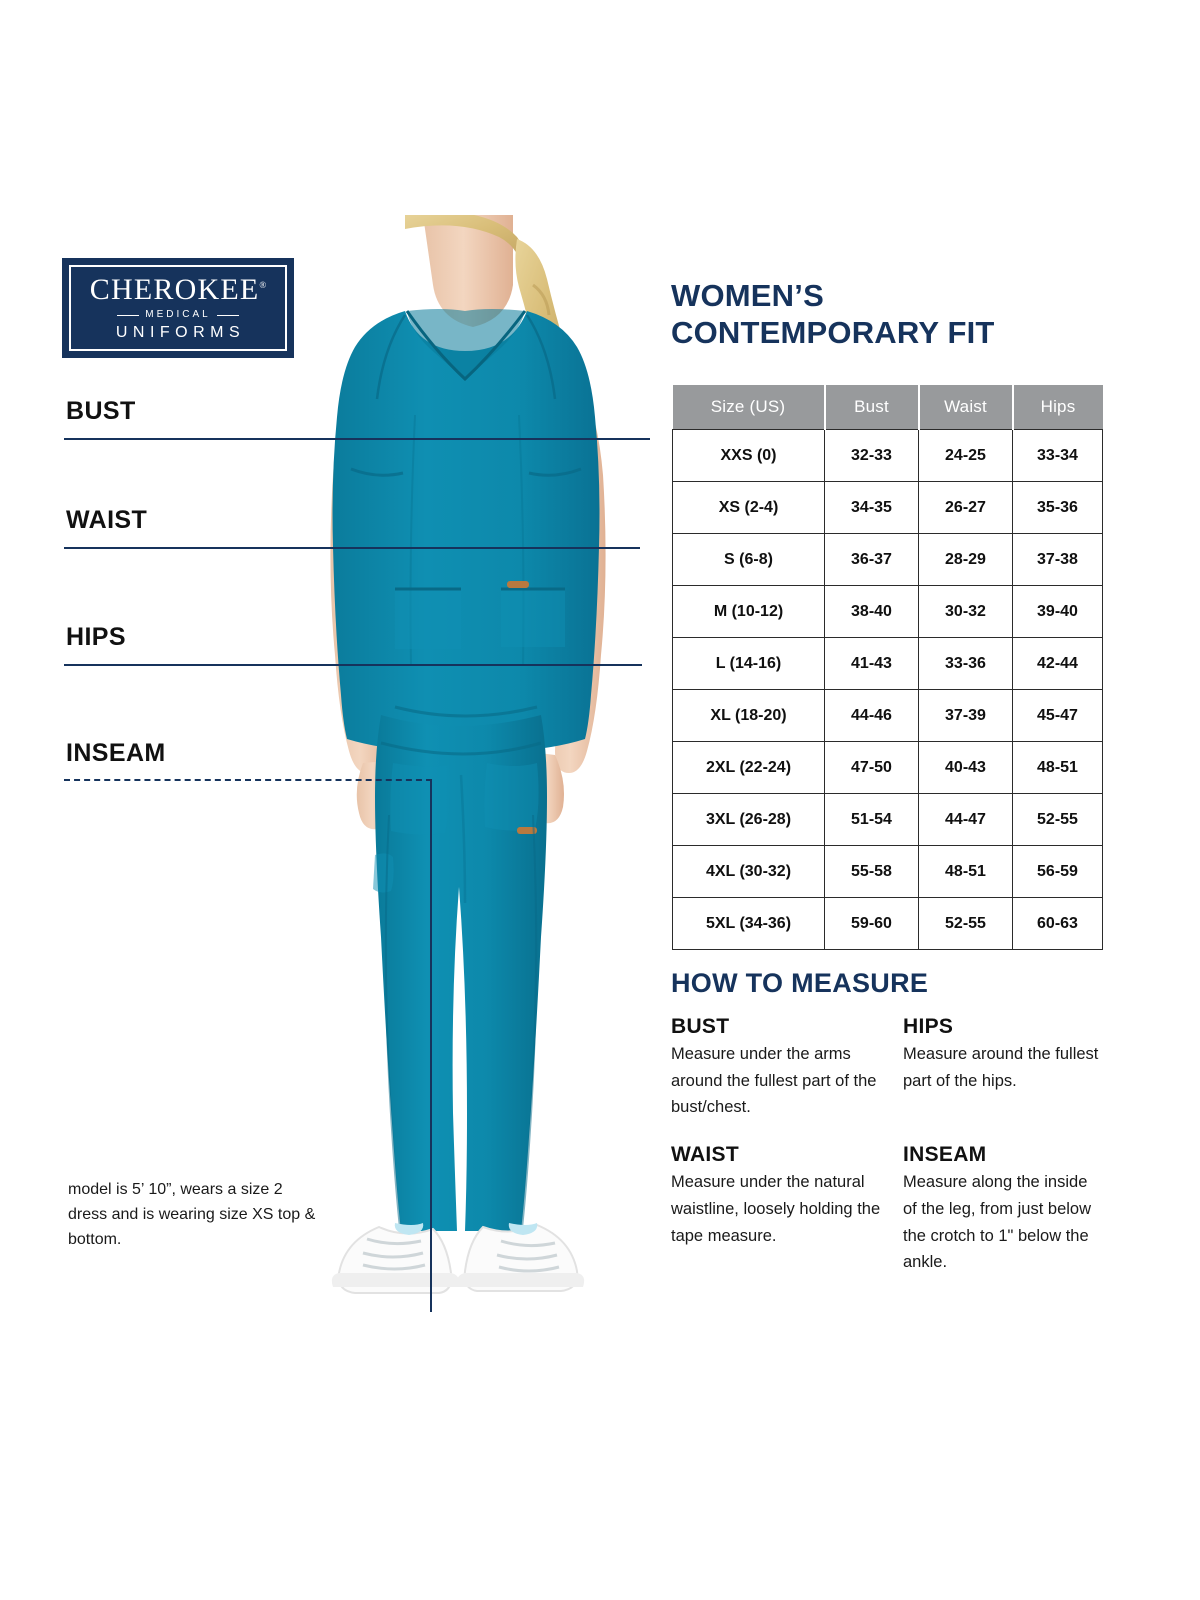 This screenshot has width=1200, height=1600. I want to click on cell-hips: 39-40, so click(1057, 611).